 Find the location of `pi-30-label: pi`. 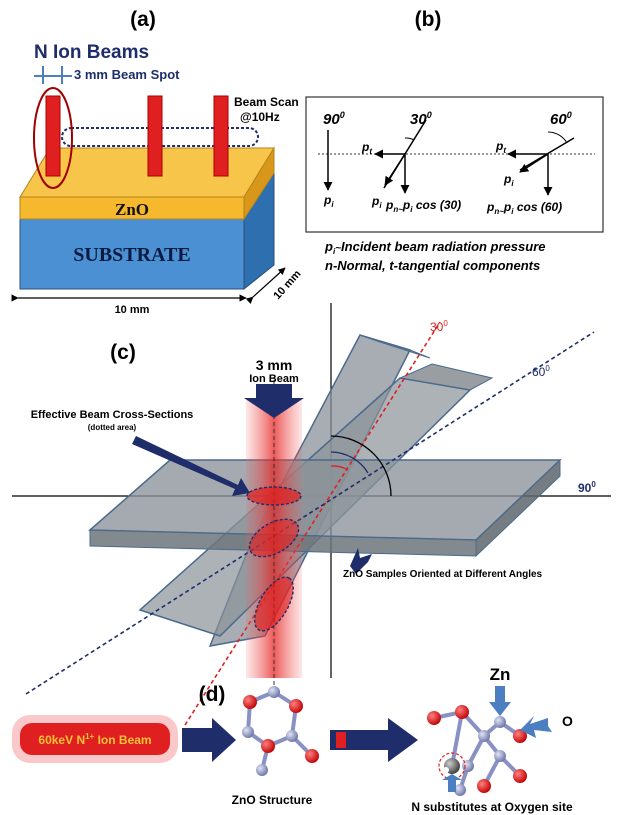

pi-30-label: pi is located at coordinates (376, 202).